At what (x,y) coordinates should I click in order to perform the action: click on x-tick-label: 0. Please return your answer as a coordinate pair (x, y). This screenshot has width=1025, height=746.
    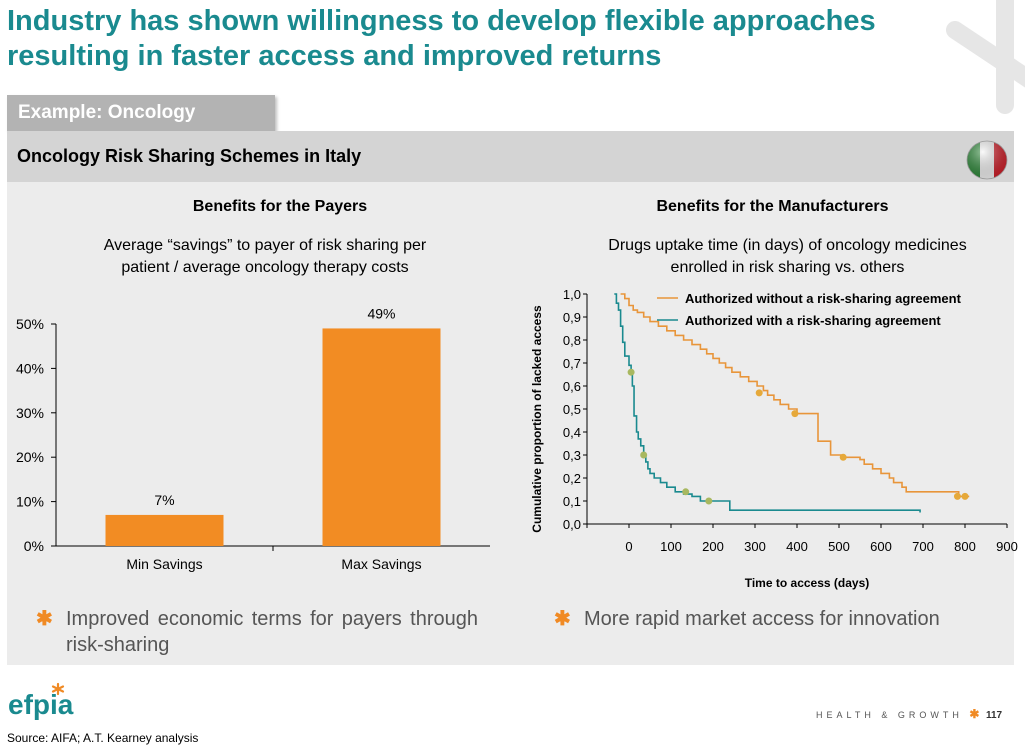
    Looking at the image, I should click on (628, 546).